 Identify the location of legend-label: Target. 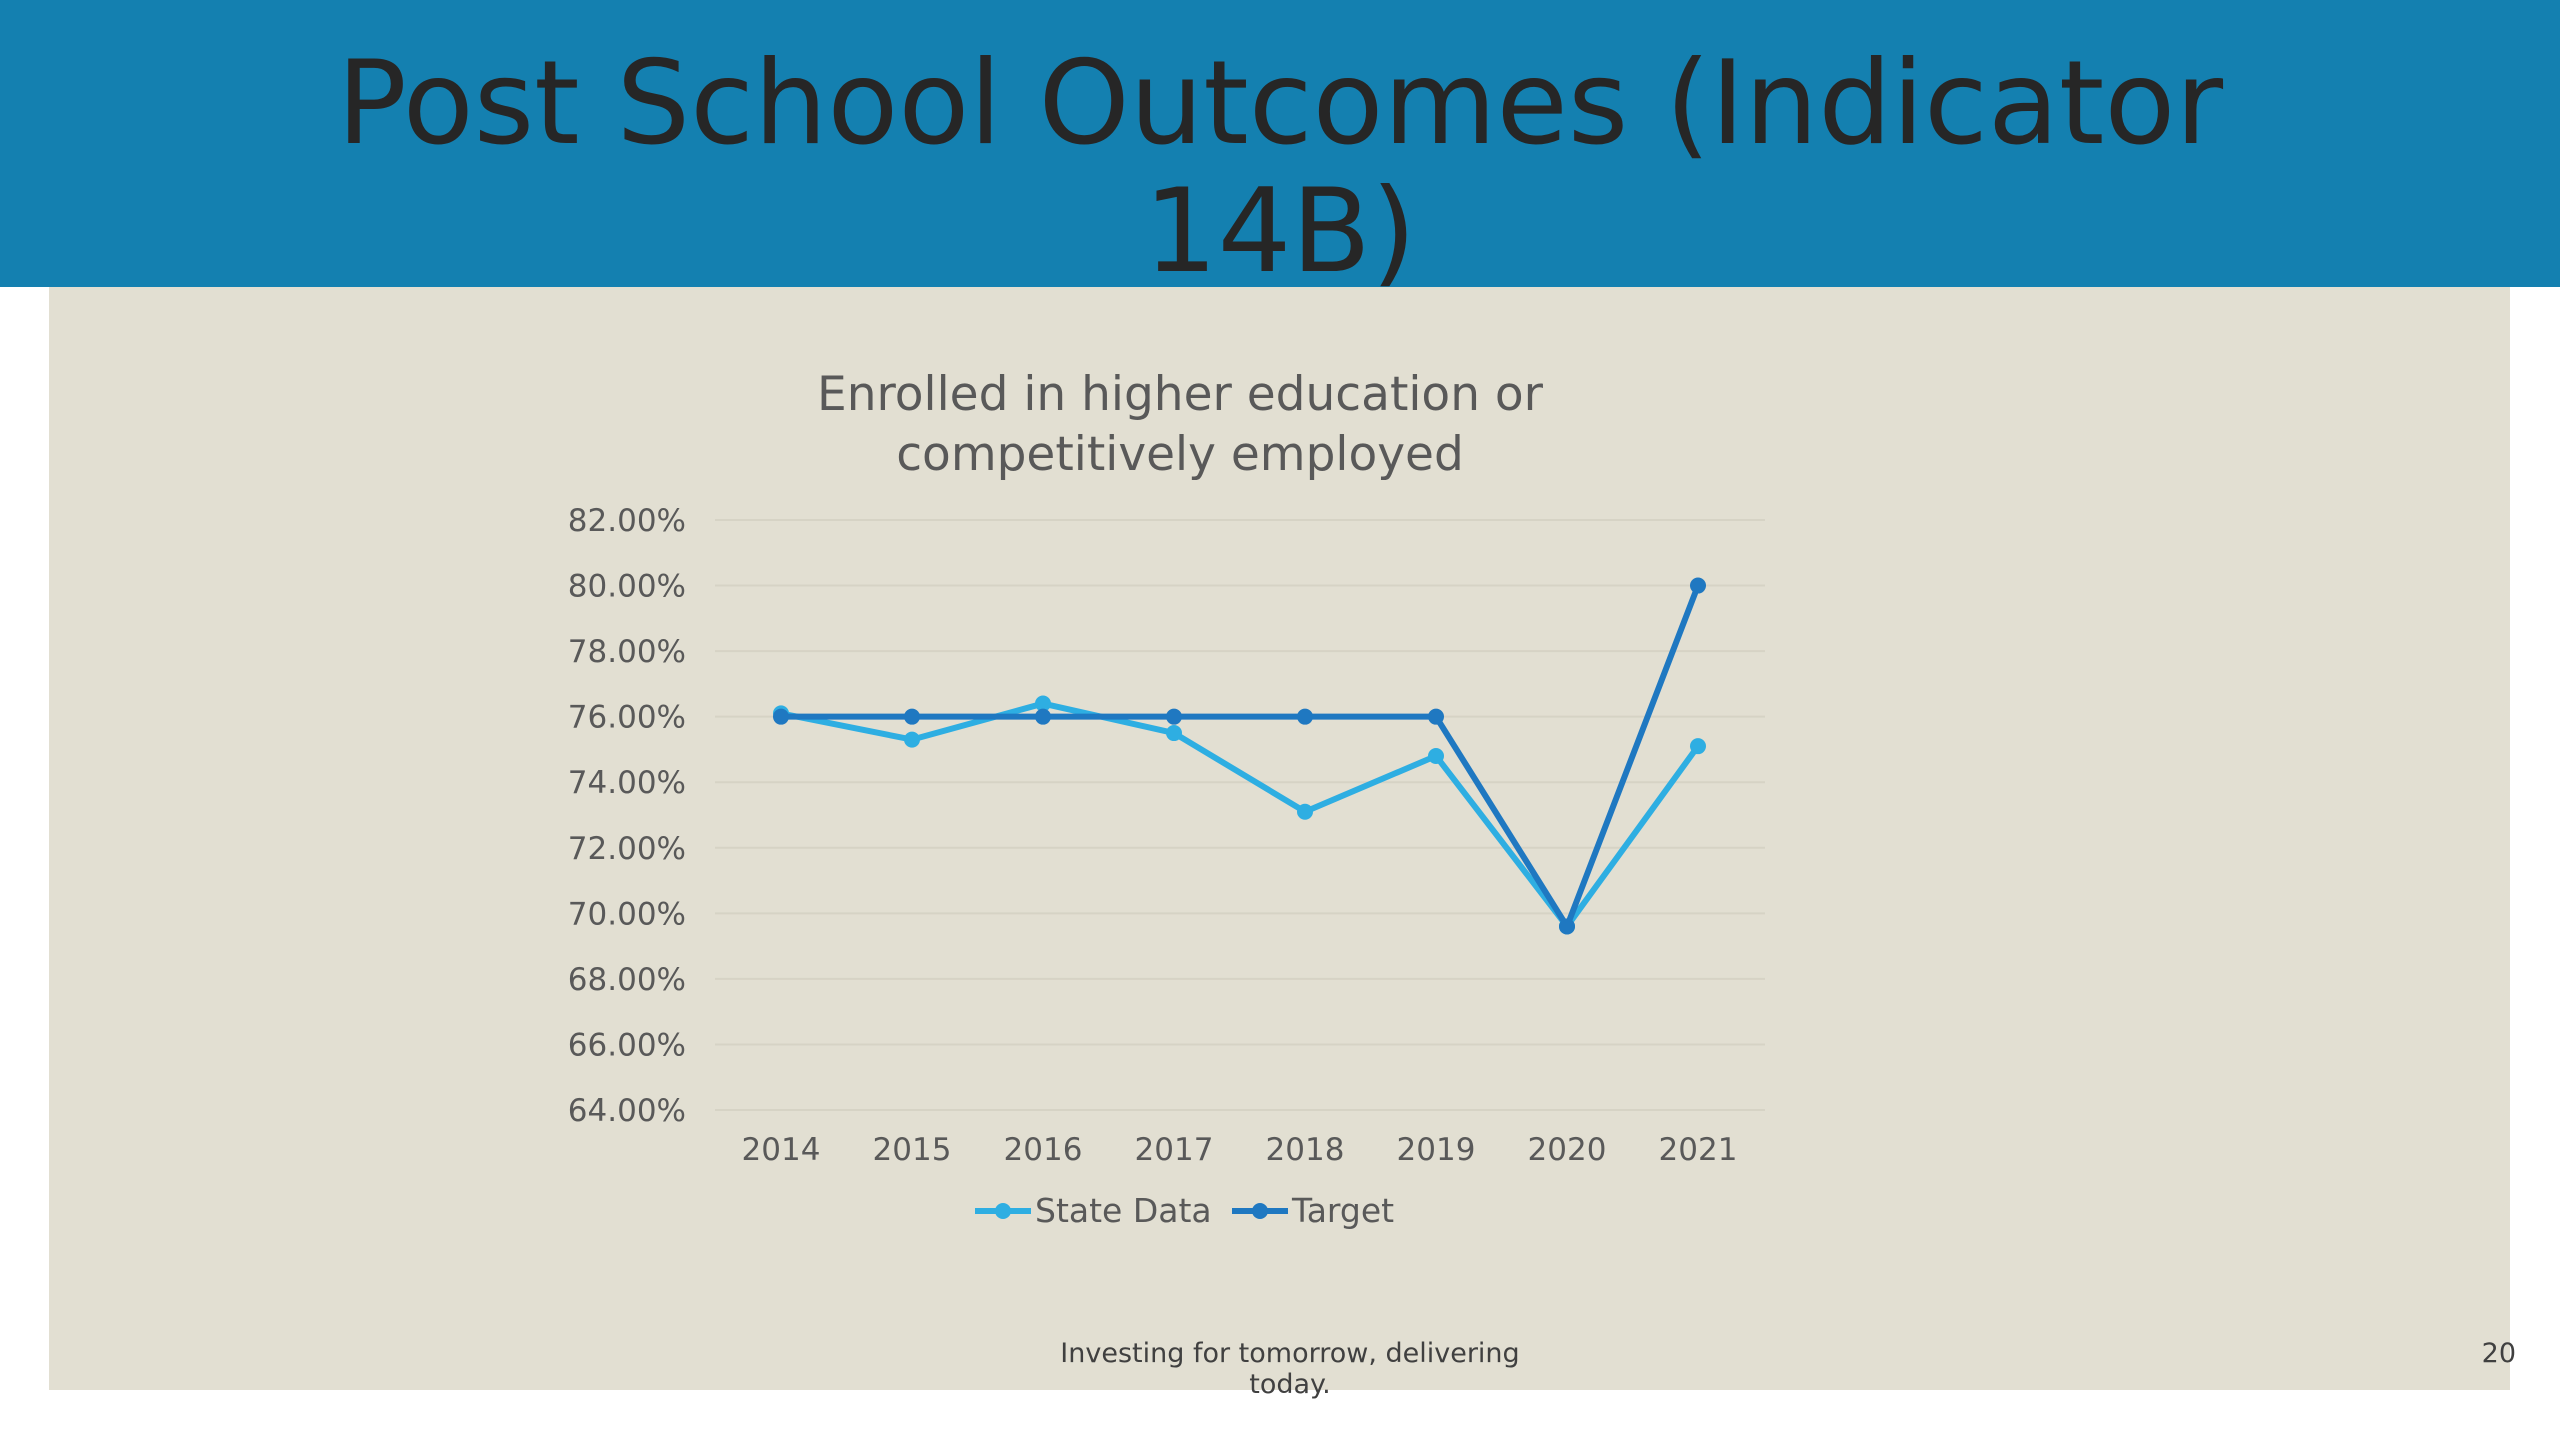
(1342, 1210).